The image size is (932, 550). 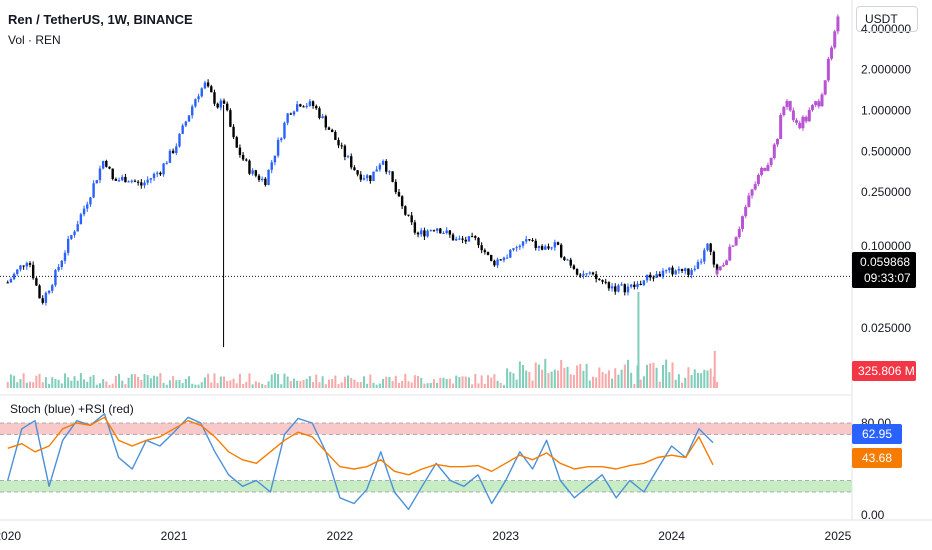 What do you see at coordinates (887, 19) in the screenshot?
I see `currency-selector: USDT` at bounding box center [887, 19].